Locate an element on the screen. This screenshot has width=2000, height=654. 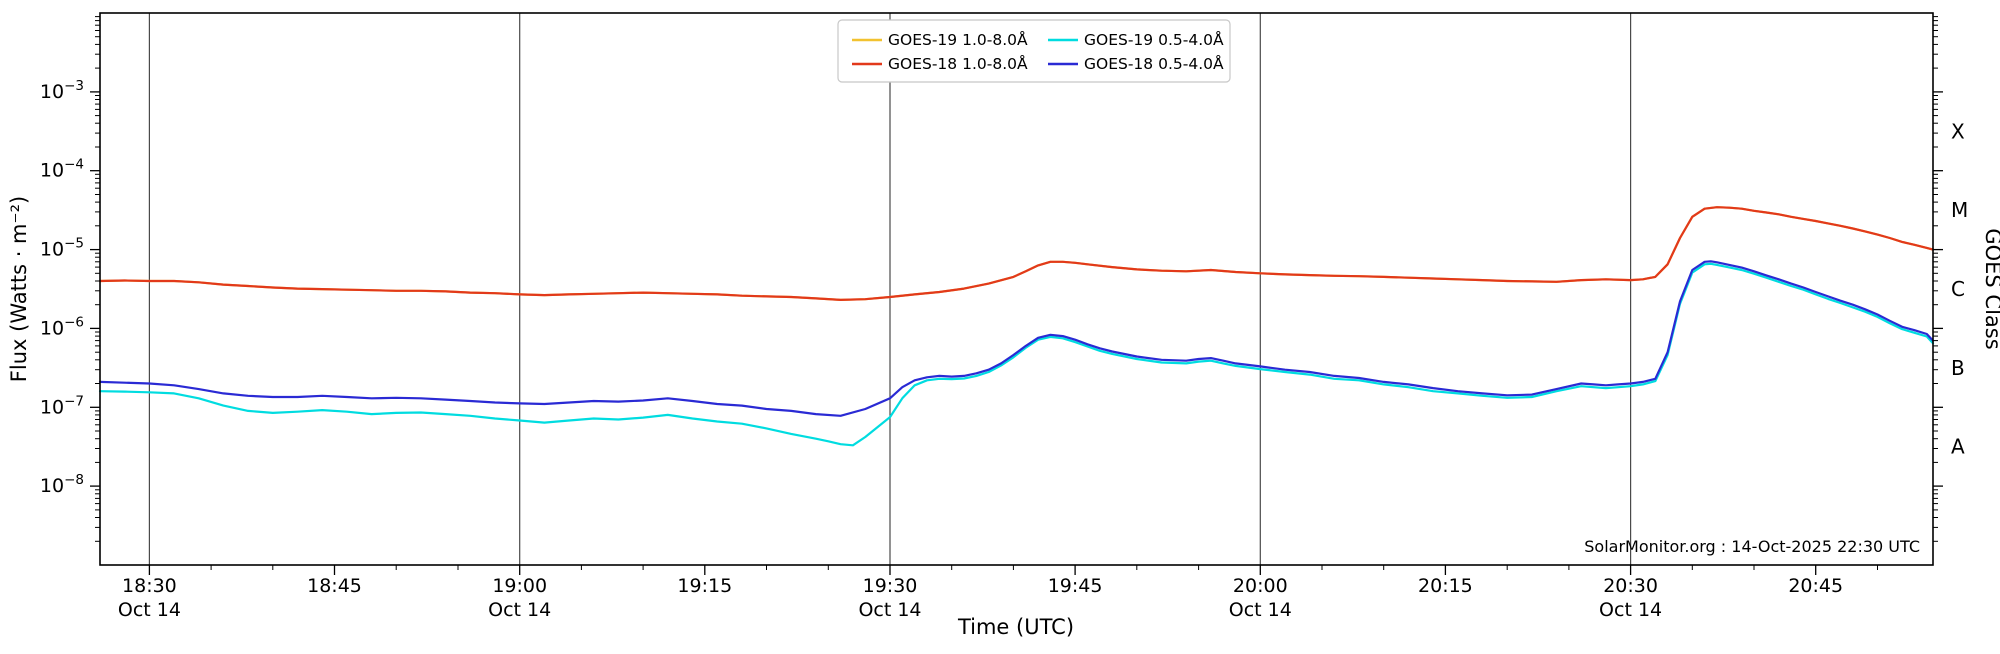
x-tick-label: 19:45 is located at coordinates (1075, 586).